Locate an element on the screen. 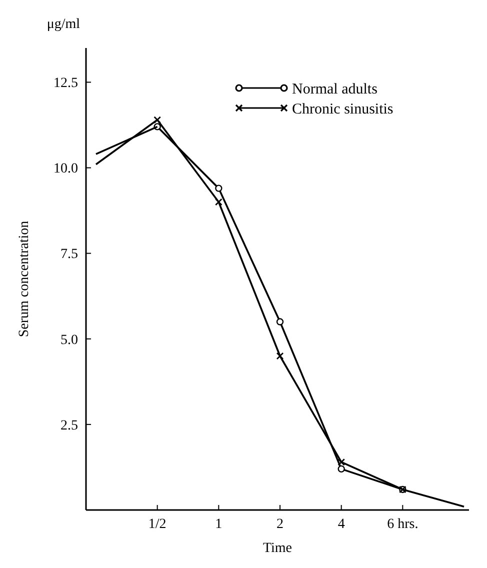  y-tick-label: 5.0 is located at coordinates (69, 340).